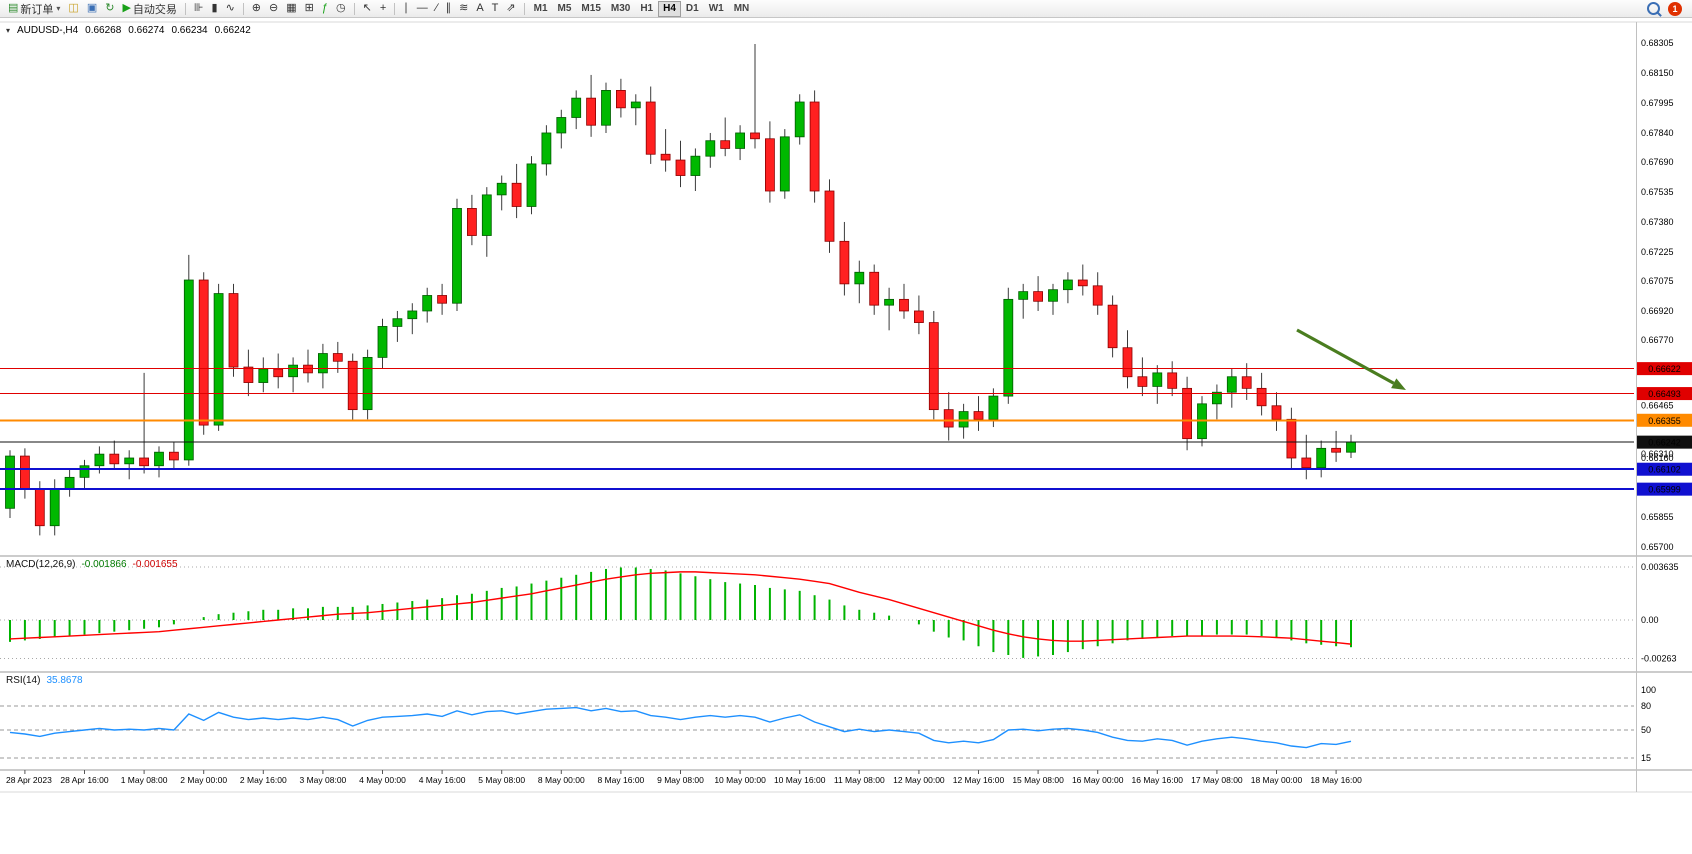 This screenshot has width=1692, height=854. What do you see at coordinates (1657, 547) in the screenshot?
I see `price-tick-label: 0.65700` at bounding box center [1657, 547].